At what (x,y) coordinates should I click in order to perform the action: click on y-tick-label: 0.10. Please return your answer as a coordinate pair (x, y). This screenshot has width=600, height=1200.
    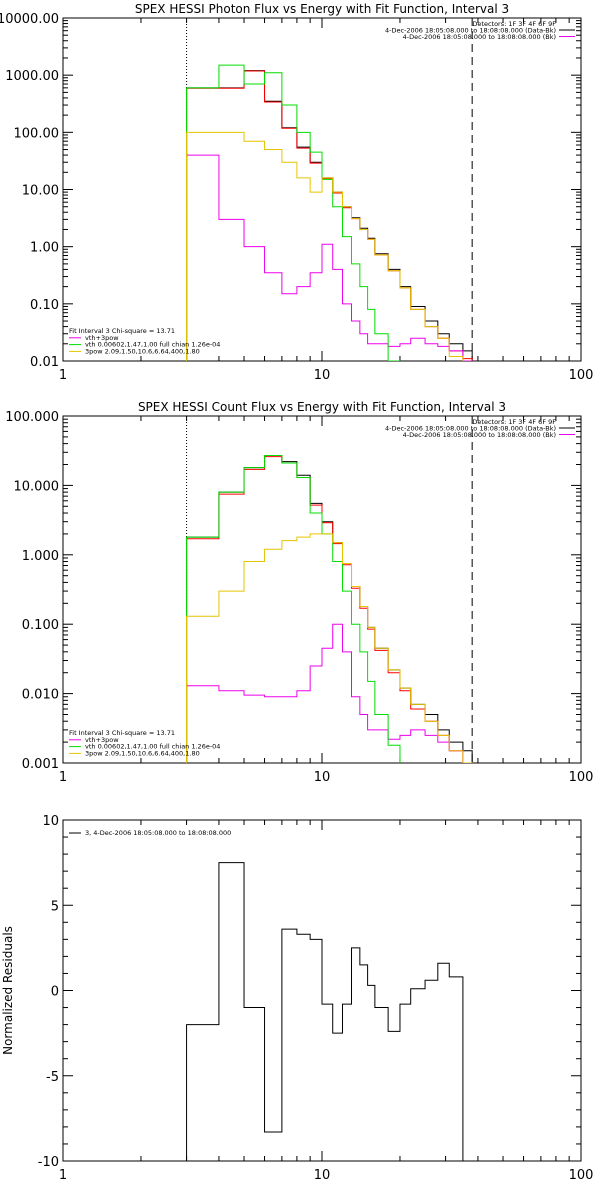
    Looking at the image, I should click on (44, 305).